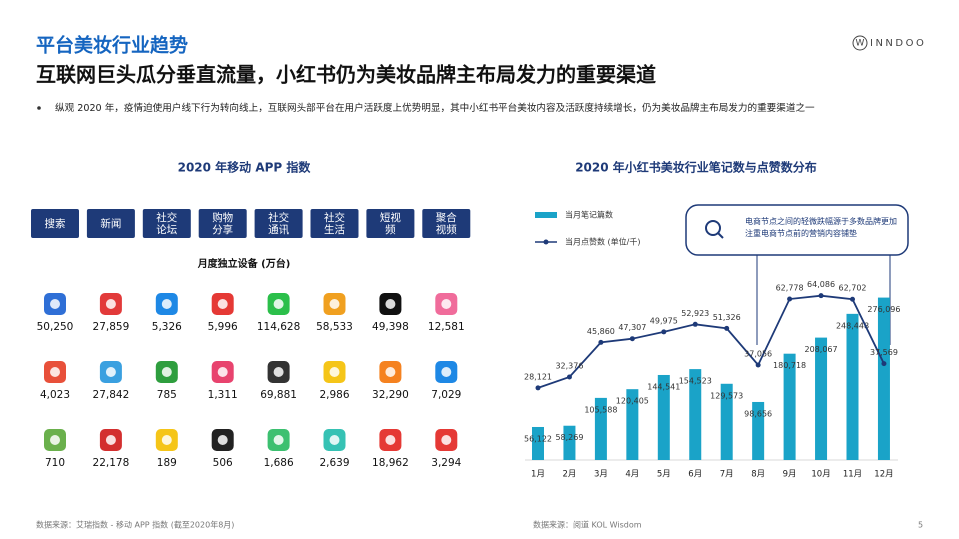  I want to click on line-value-label: 64,086, so click(821, 284).